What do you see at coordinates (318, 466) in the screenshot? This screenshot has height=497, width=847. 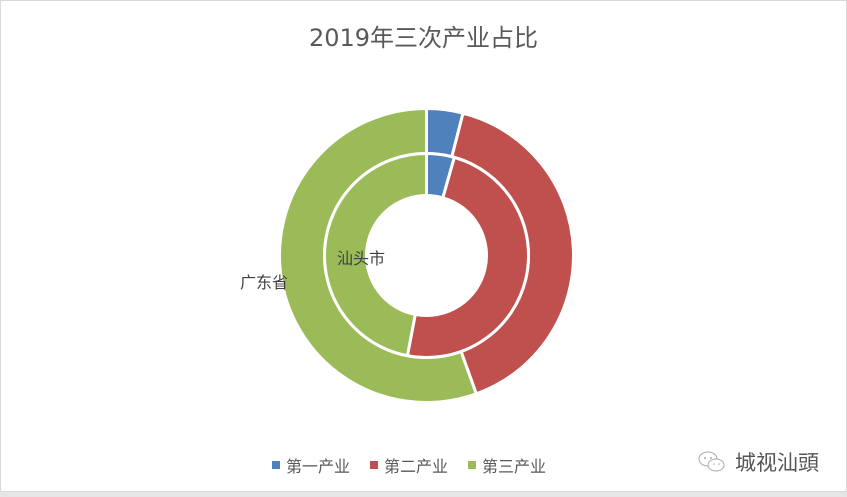 I see `legend-label: 第一产业` at bounding box center [318, 466].